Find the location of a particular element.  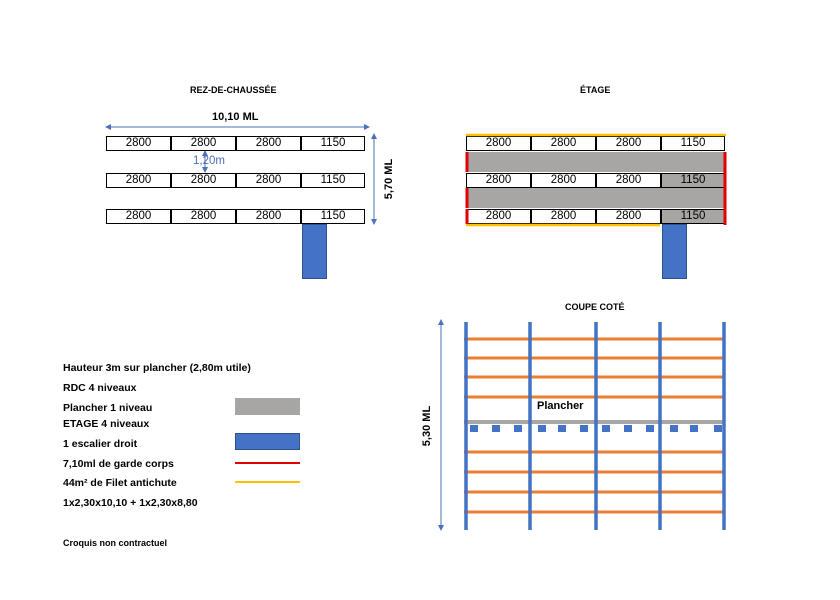

ground-rack-row-3: 2800 2800 2800 1150 is located at coordinates (235, 216).